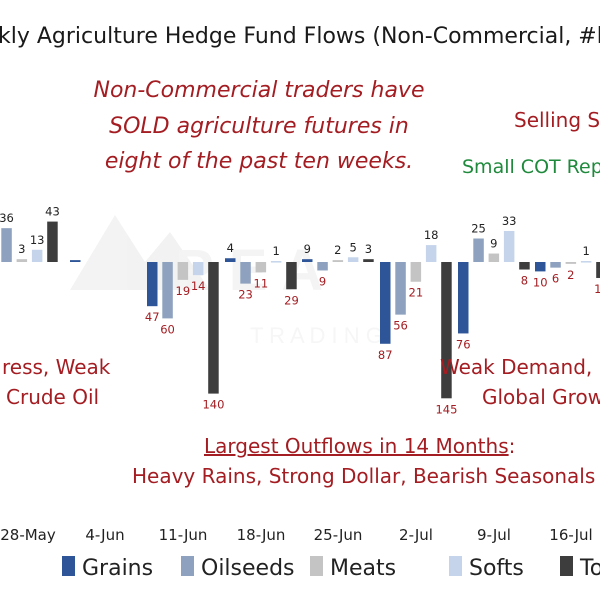  I want to click on value-label: 21, so click(416, 293).